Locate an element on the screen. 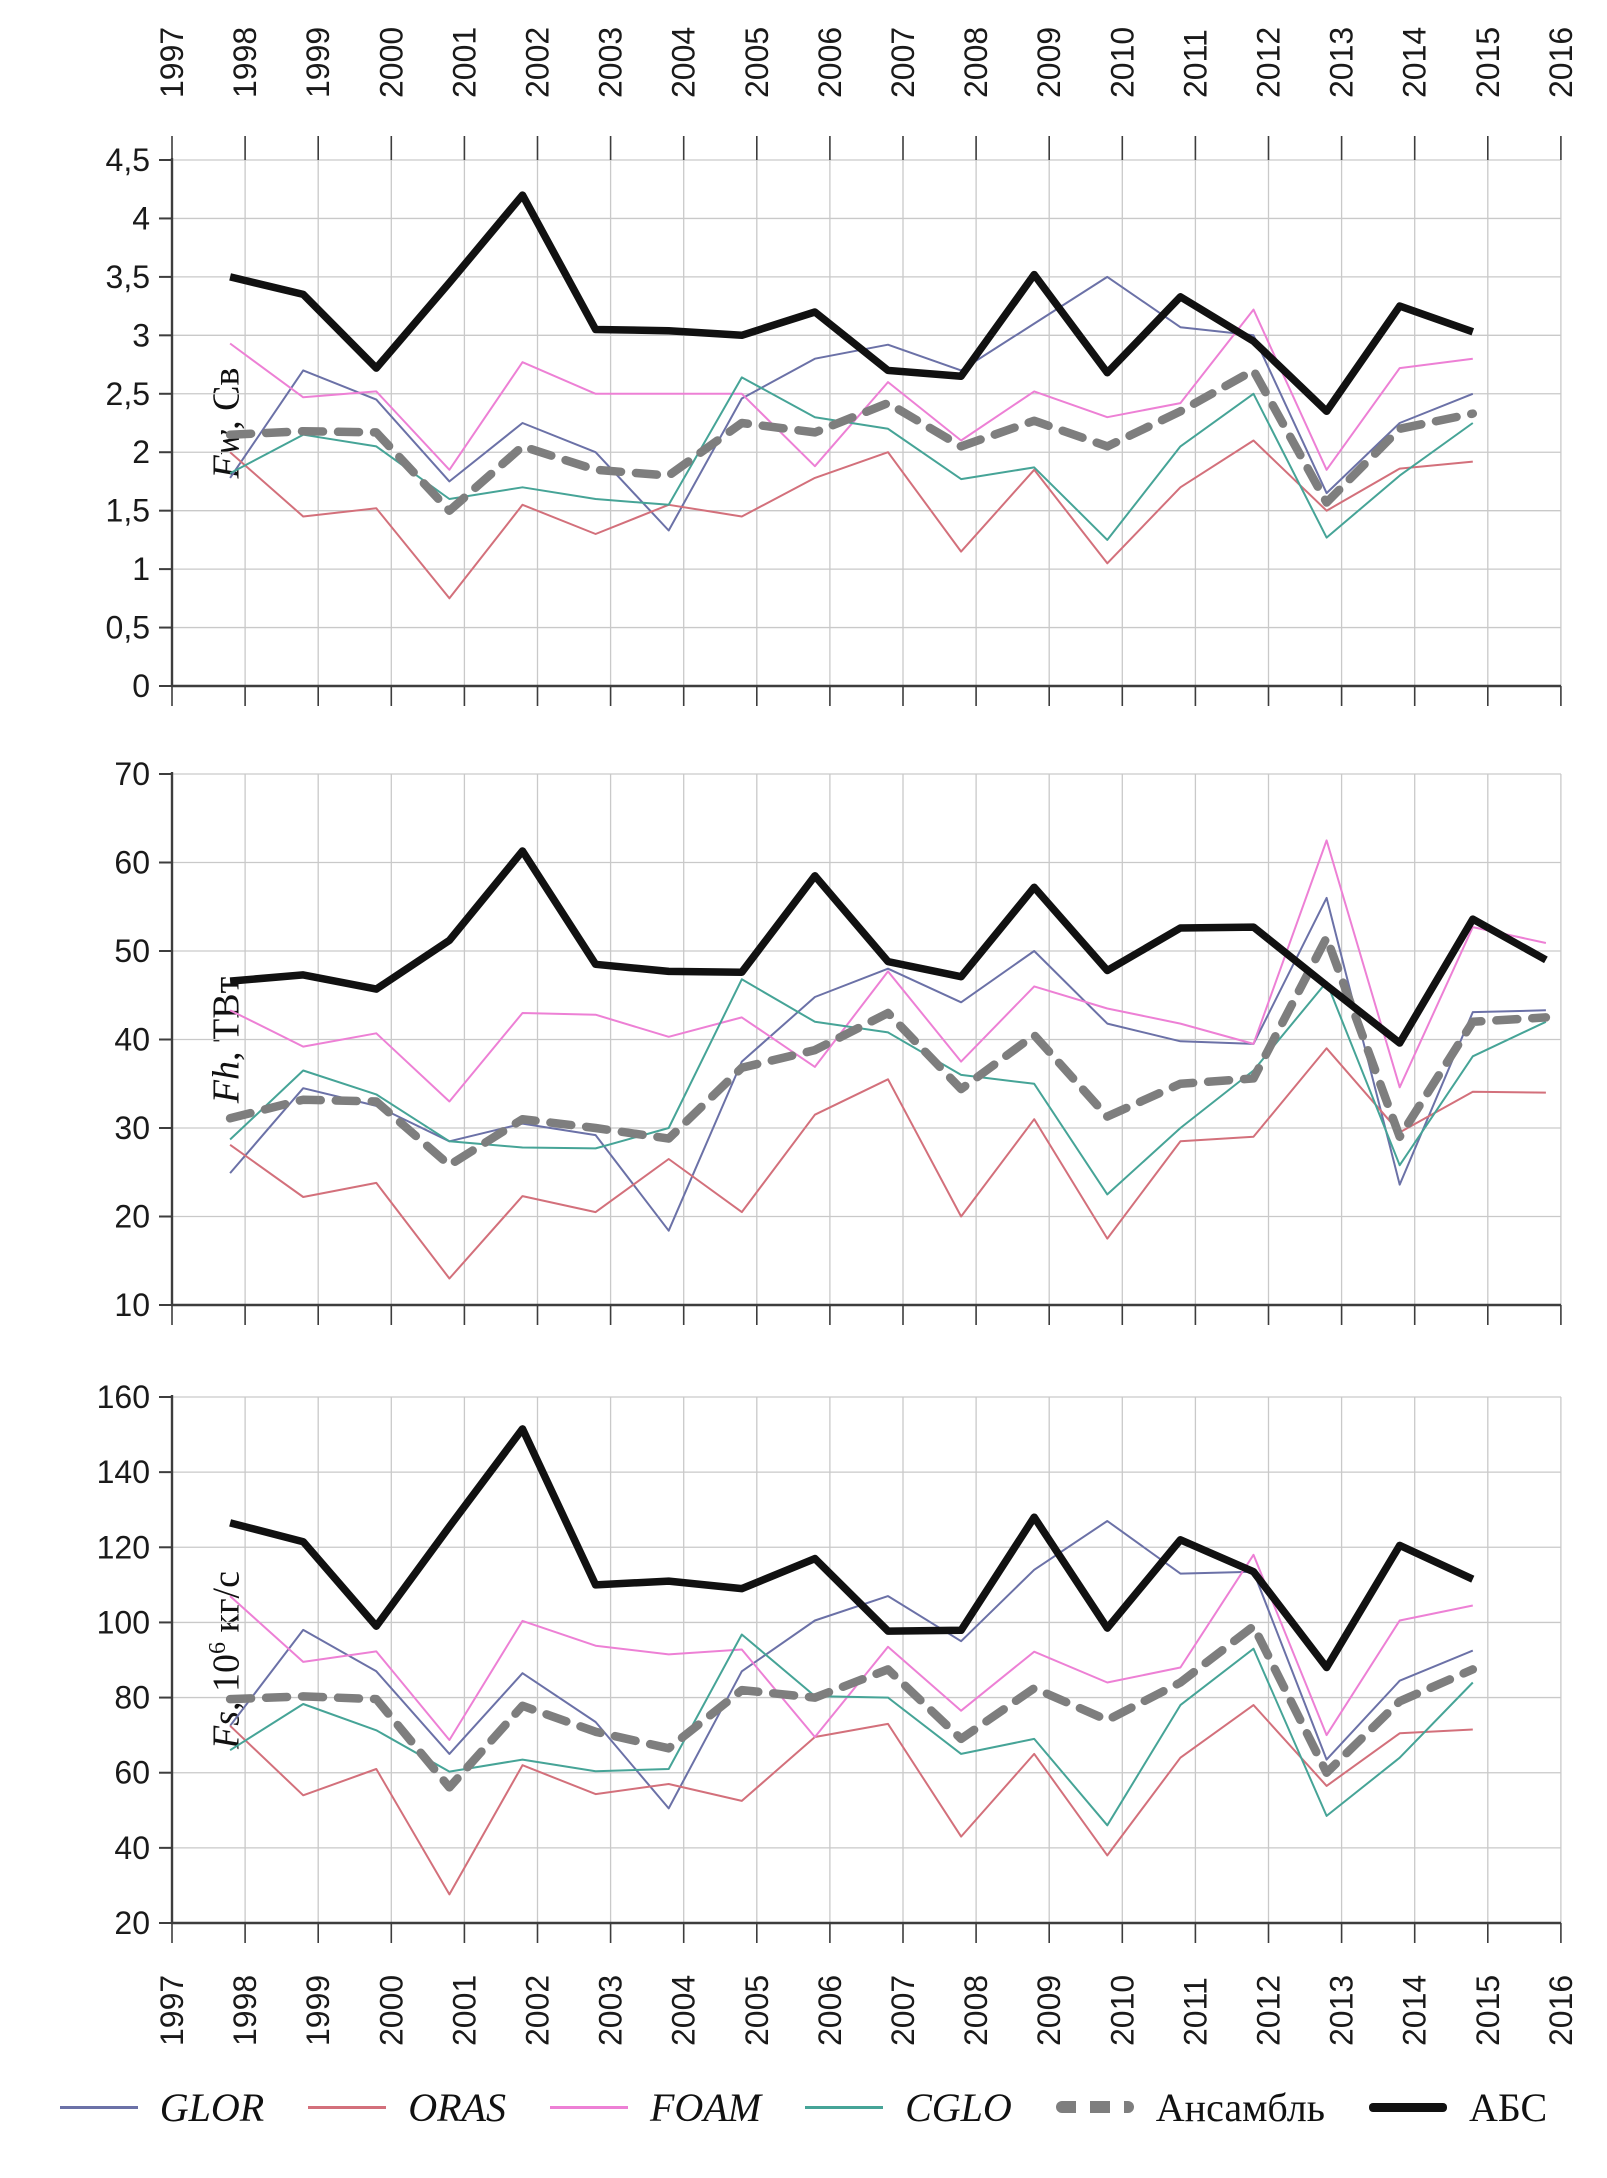  legend-item-foam: FOAM is located at coordinates (655, 2107).